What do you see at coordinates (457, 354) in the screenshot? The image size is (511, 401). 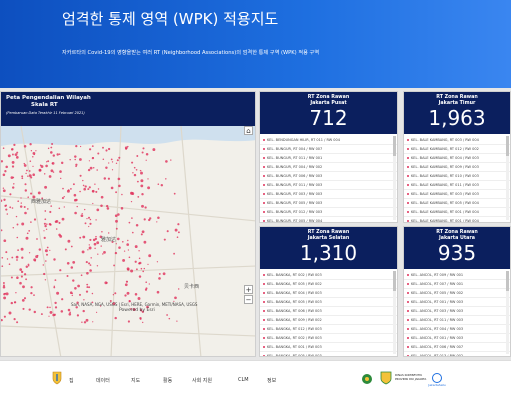 I see `list-item: KEL. ANCOL, RT 013 / RW 002` at bounding box center [457, 354].